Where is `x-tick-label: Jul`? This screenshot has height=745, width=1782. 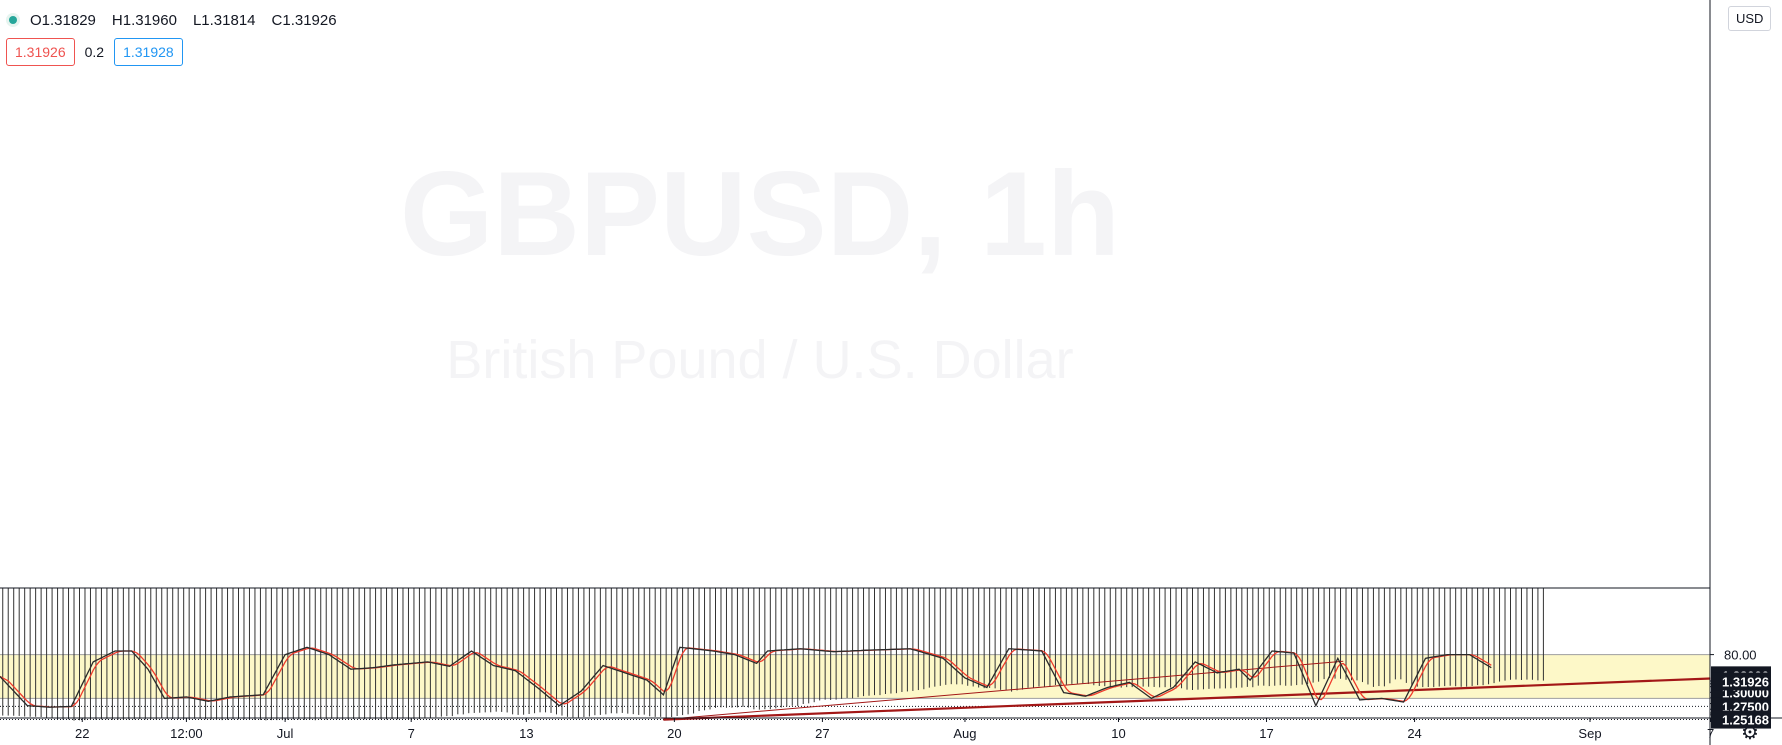
x-tick-label: Jul is located at coordinates (285, 733).